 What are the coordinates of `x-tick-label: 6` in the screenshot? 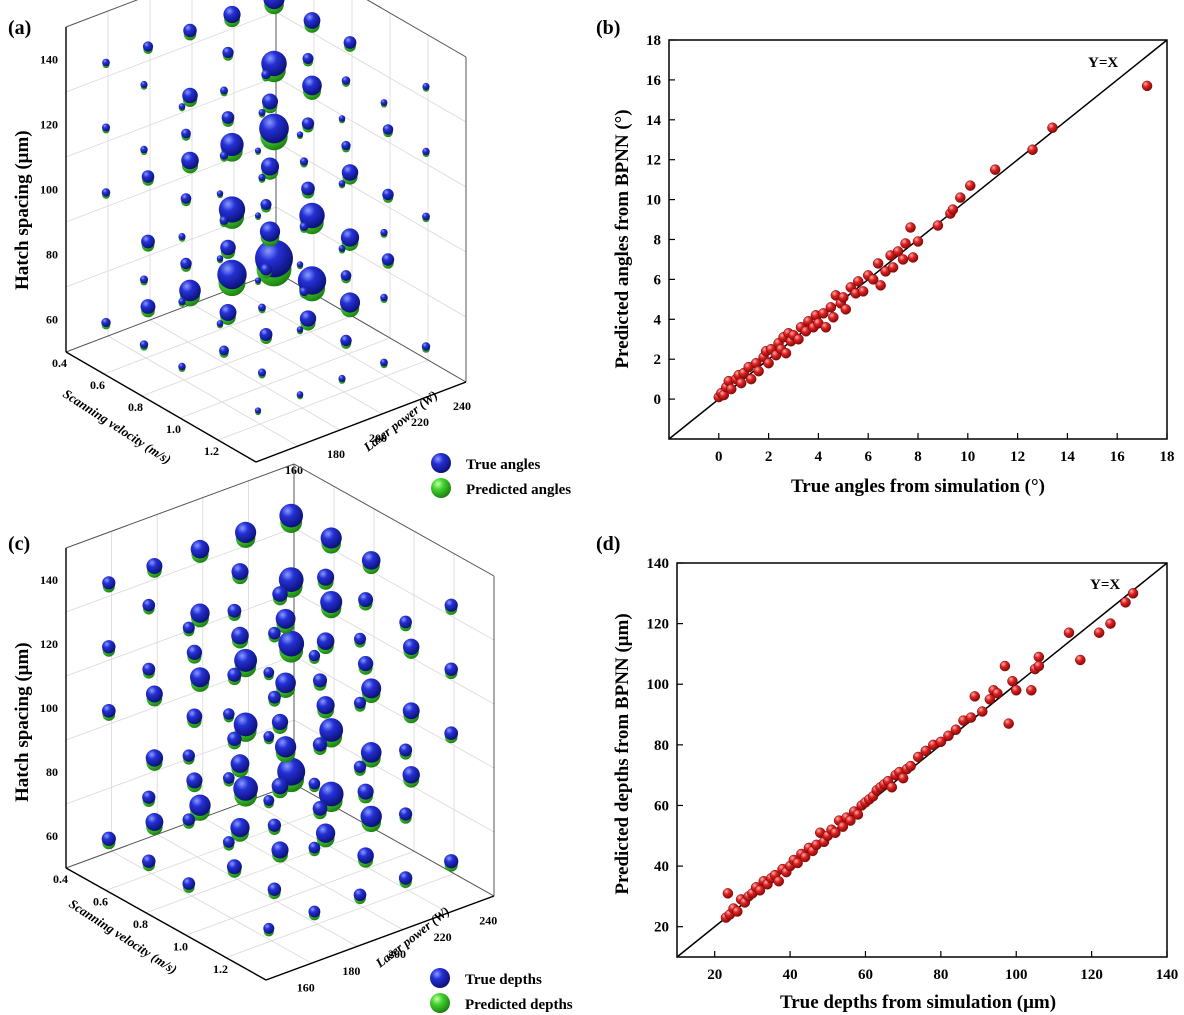 It's located at (868, 457).